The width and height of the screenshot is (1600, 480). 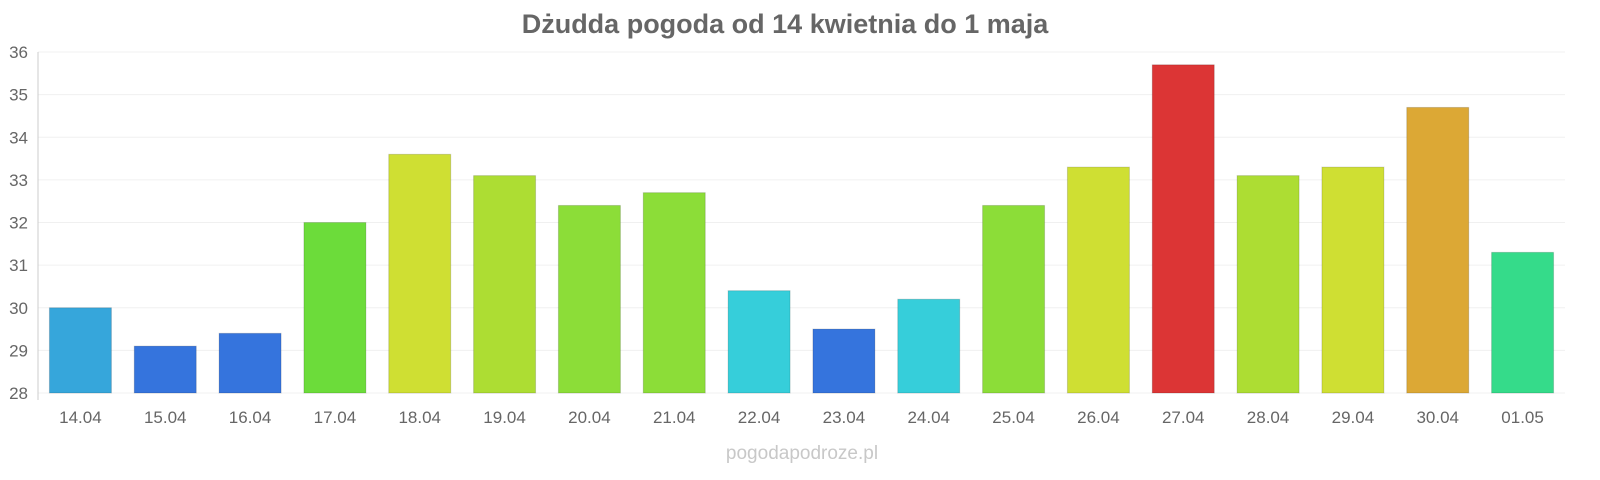 I want to click on bar-18.04, so click(x=420, y=273).